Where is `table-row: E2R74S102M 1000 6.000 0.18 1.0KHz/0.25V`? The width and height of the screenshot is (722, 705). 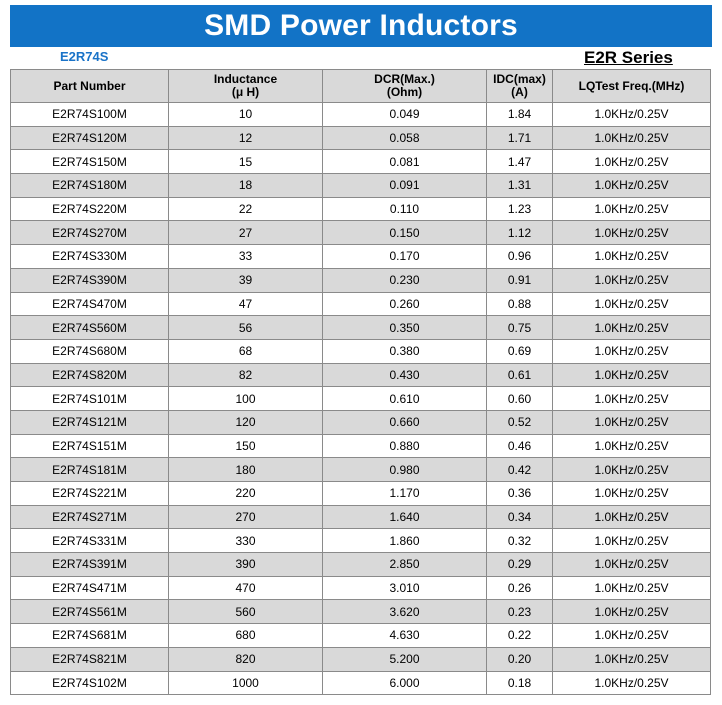
table-row: E2R74S102M 1000 6.000 0.18 1.0KHz/0.25V is located at coordinates (360, 683).